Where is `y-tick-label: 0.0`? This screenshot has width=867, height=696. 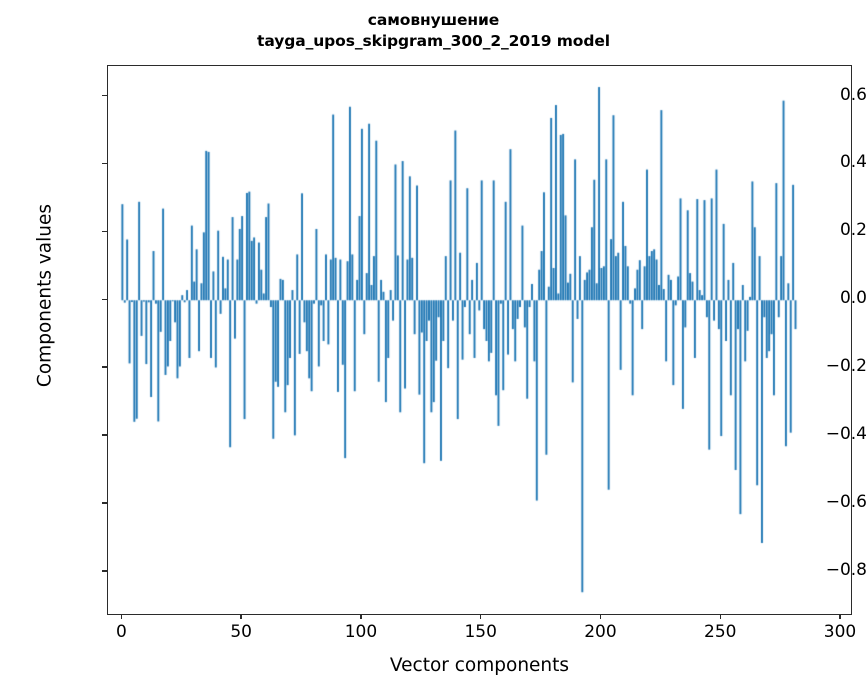 y-tick-label: 0.0 is located at coordinates (853, 298).